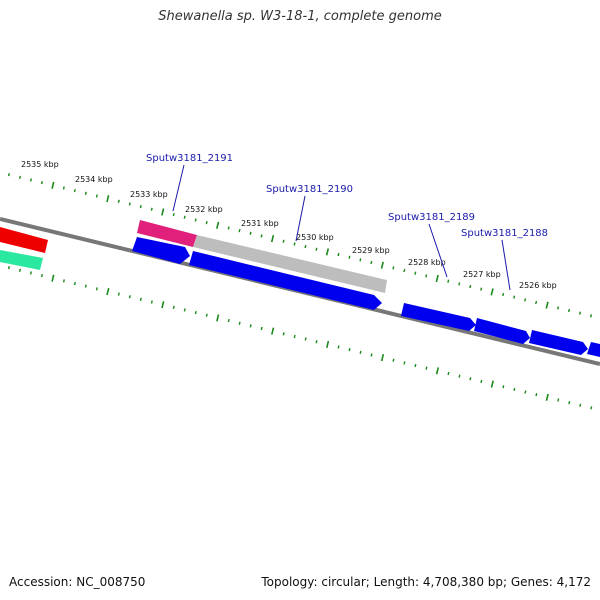  Describe the element at coordinates (558, 342) in the screenshot. I see `gene-arrow-next` at that location.